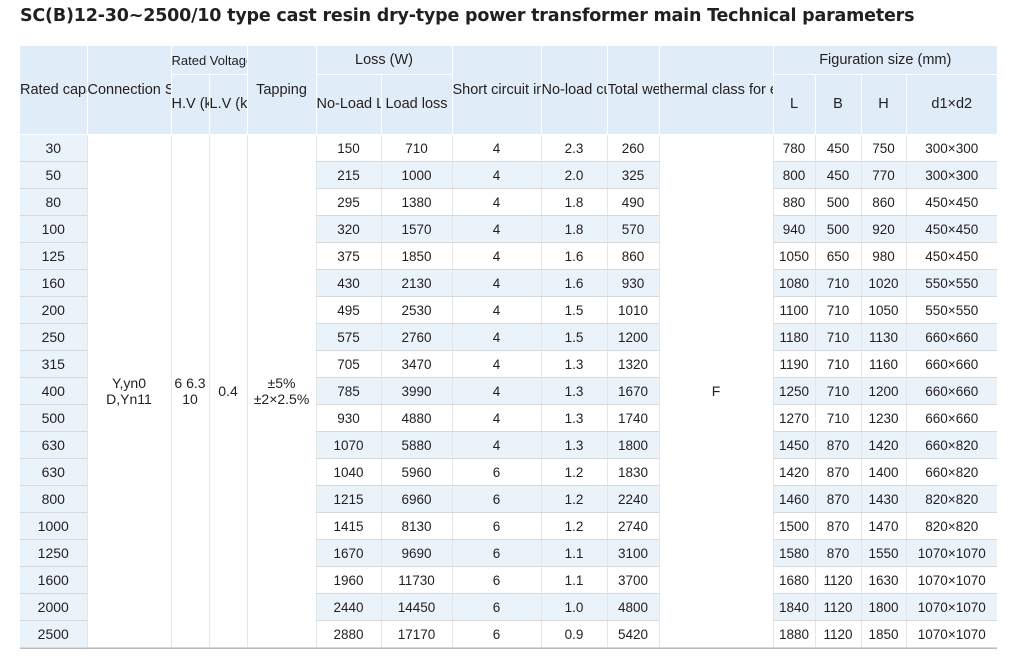 This screenshot has width=1014, height=661. What do you see at coordinates (883, 202) in the screenshot?
I see `cell-H: 860` at bounding box center [883, 202].